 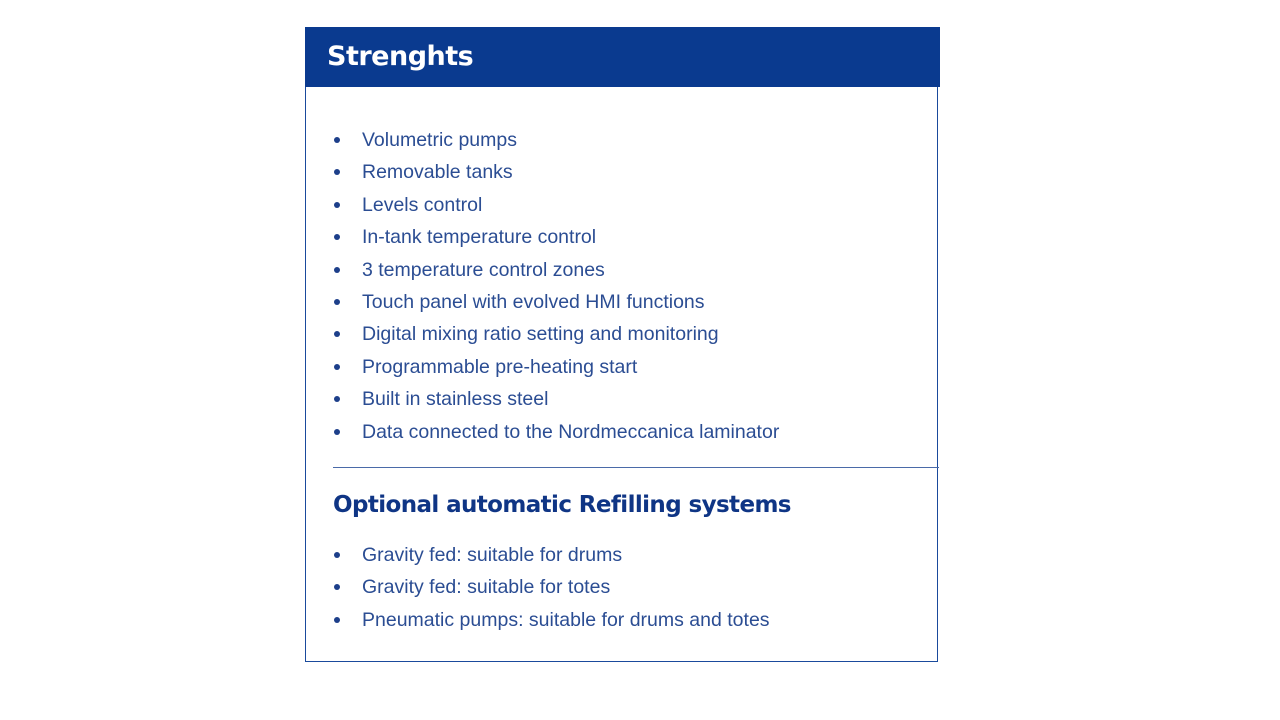 I want to click on list-item: Touch panel with evolved HMI functions, so click(x=556, y=302).